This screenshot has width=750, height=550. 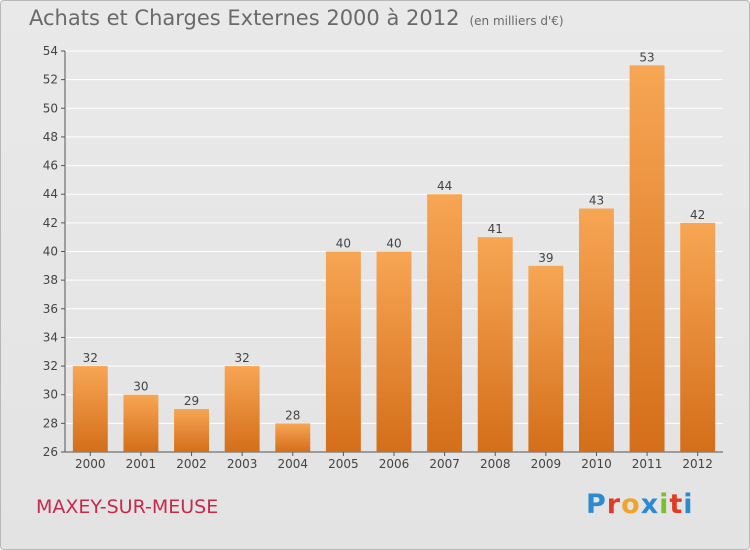 I want to click on logo-letter: t, so click(x=676, y=504).